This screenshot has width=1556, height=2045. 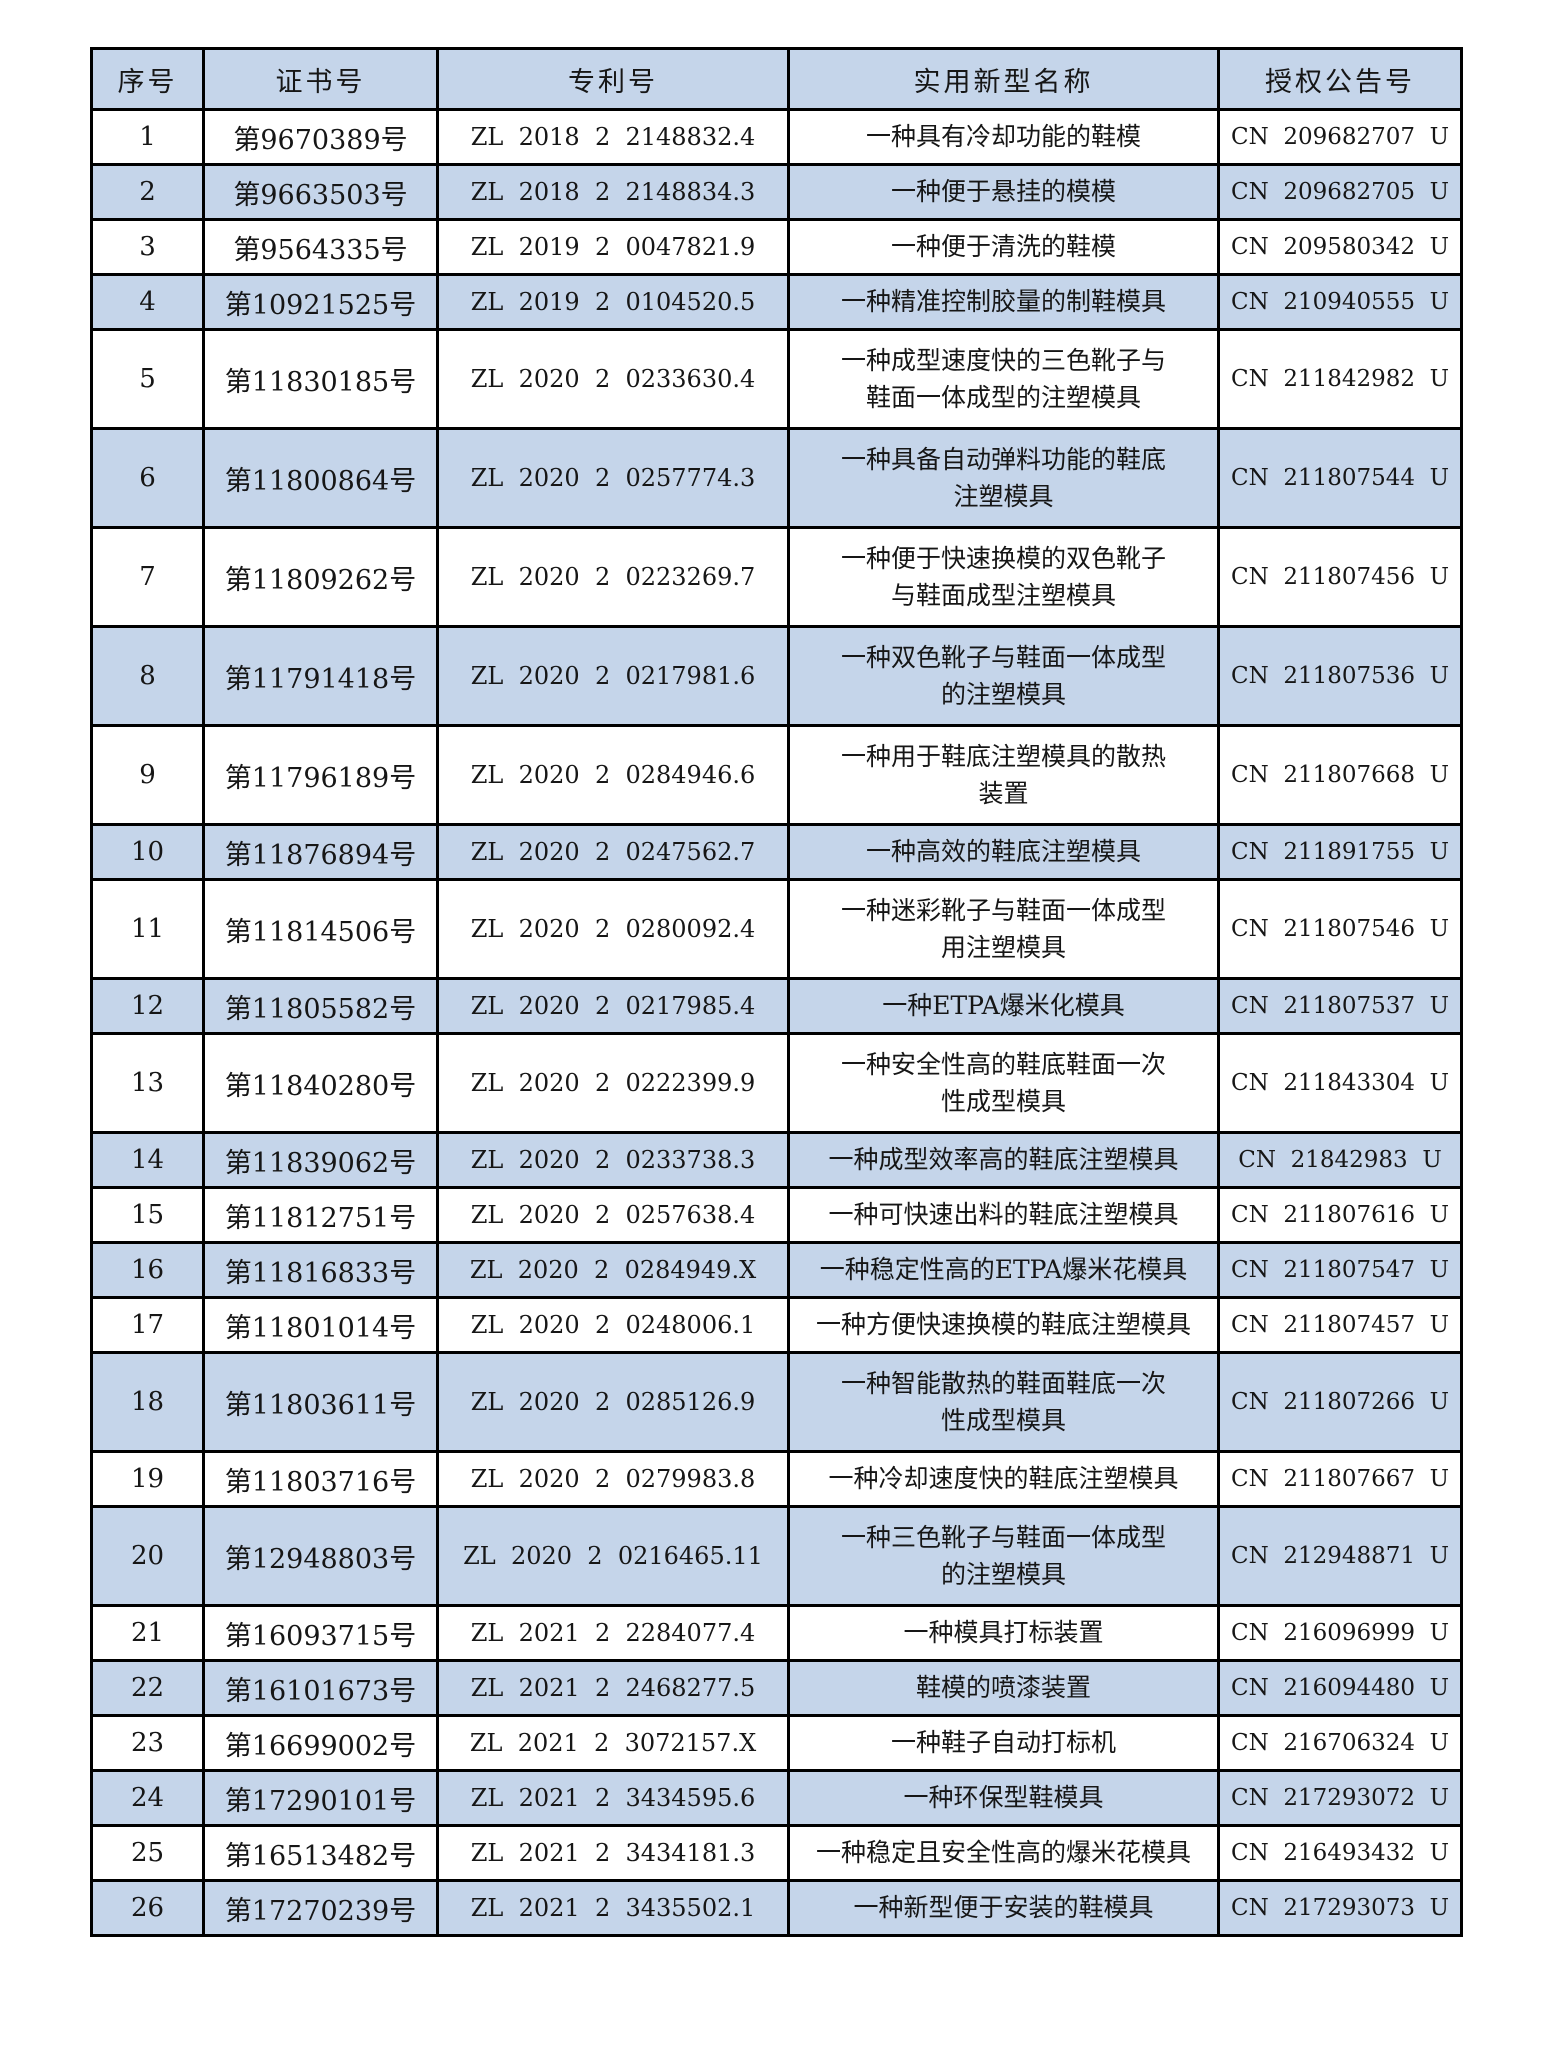 What do you see at coordinates (1340, 379) in the screenshot?
I see `cell-publication-number: CN 211842982 U` at bounding box center [1340, 379].